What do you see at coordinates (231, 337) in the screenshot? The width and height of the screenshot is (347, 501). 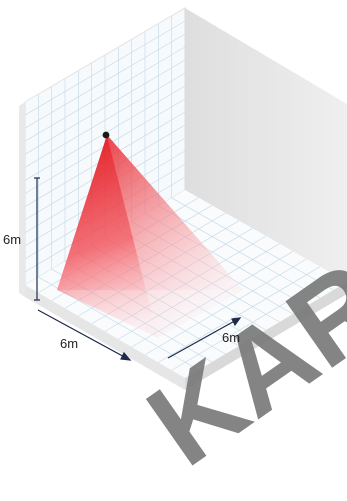 I see `width-label: 6m` at bounding box center [231, 337].